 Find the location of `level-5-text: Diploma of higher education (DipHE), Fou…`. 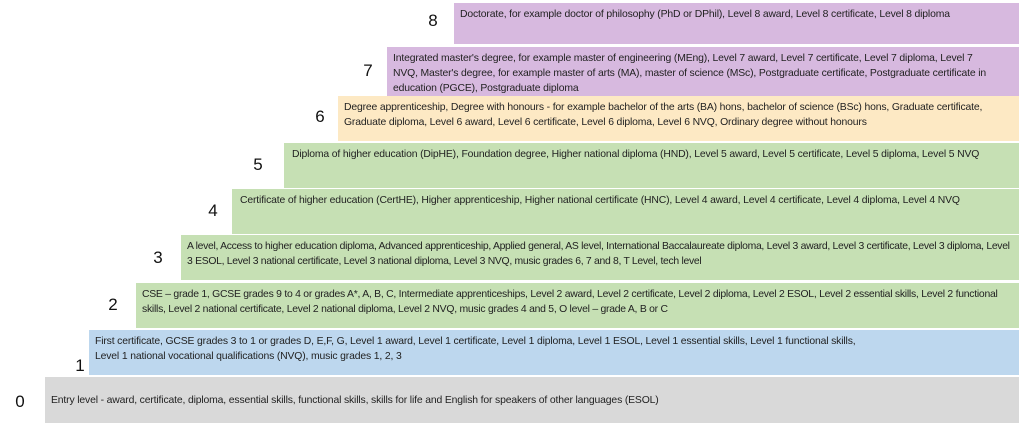

level-5-text: Diploma of higher education (DipHE), Fou… is located at coordinates (636, 154).